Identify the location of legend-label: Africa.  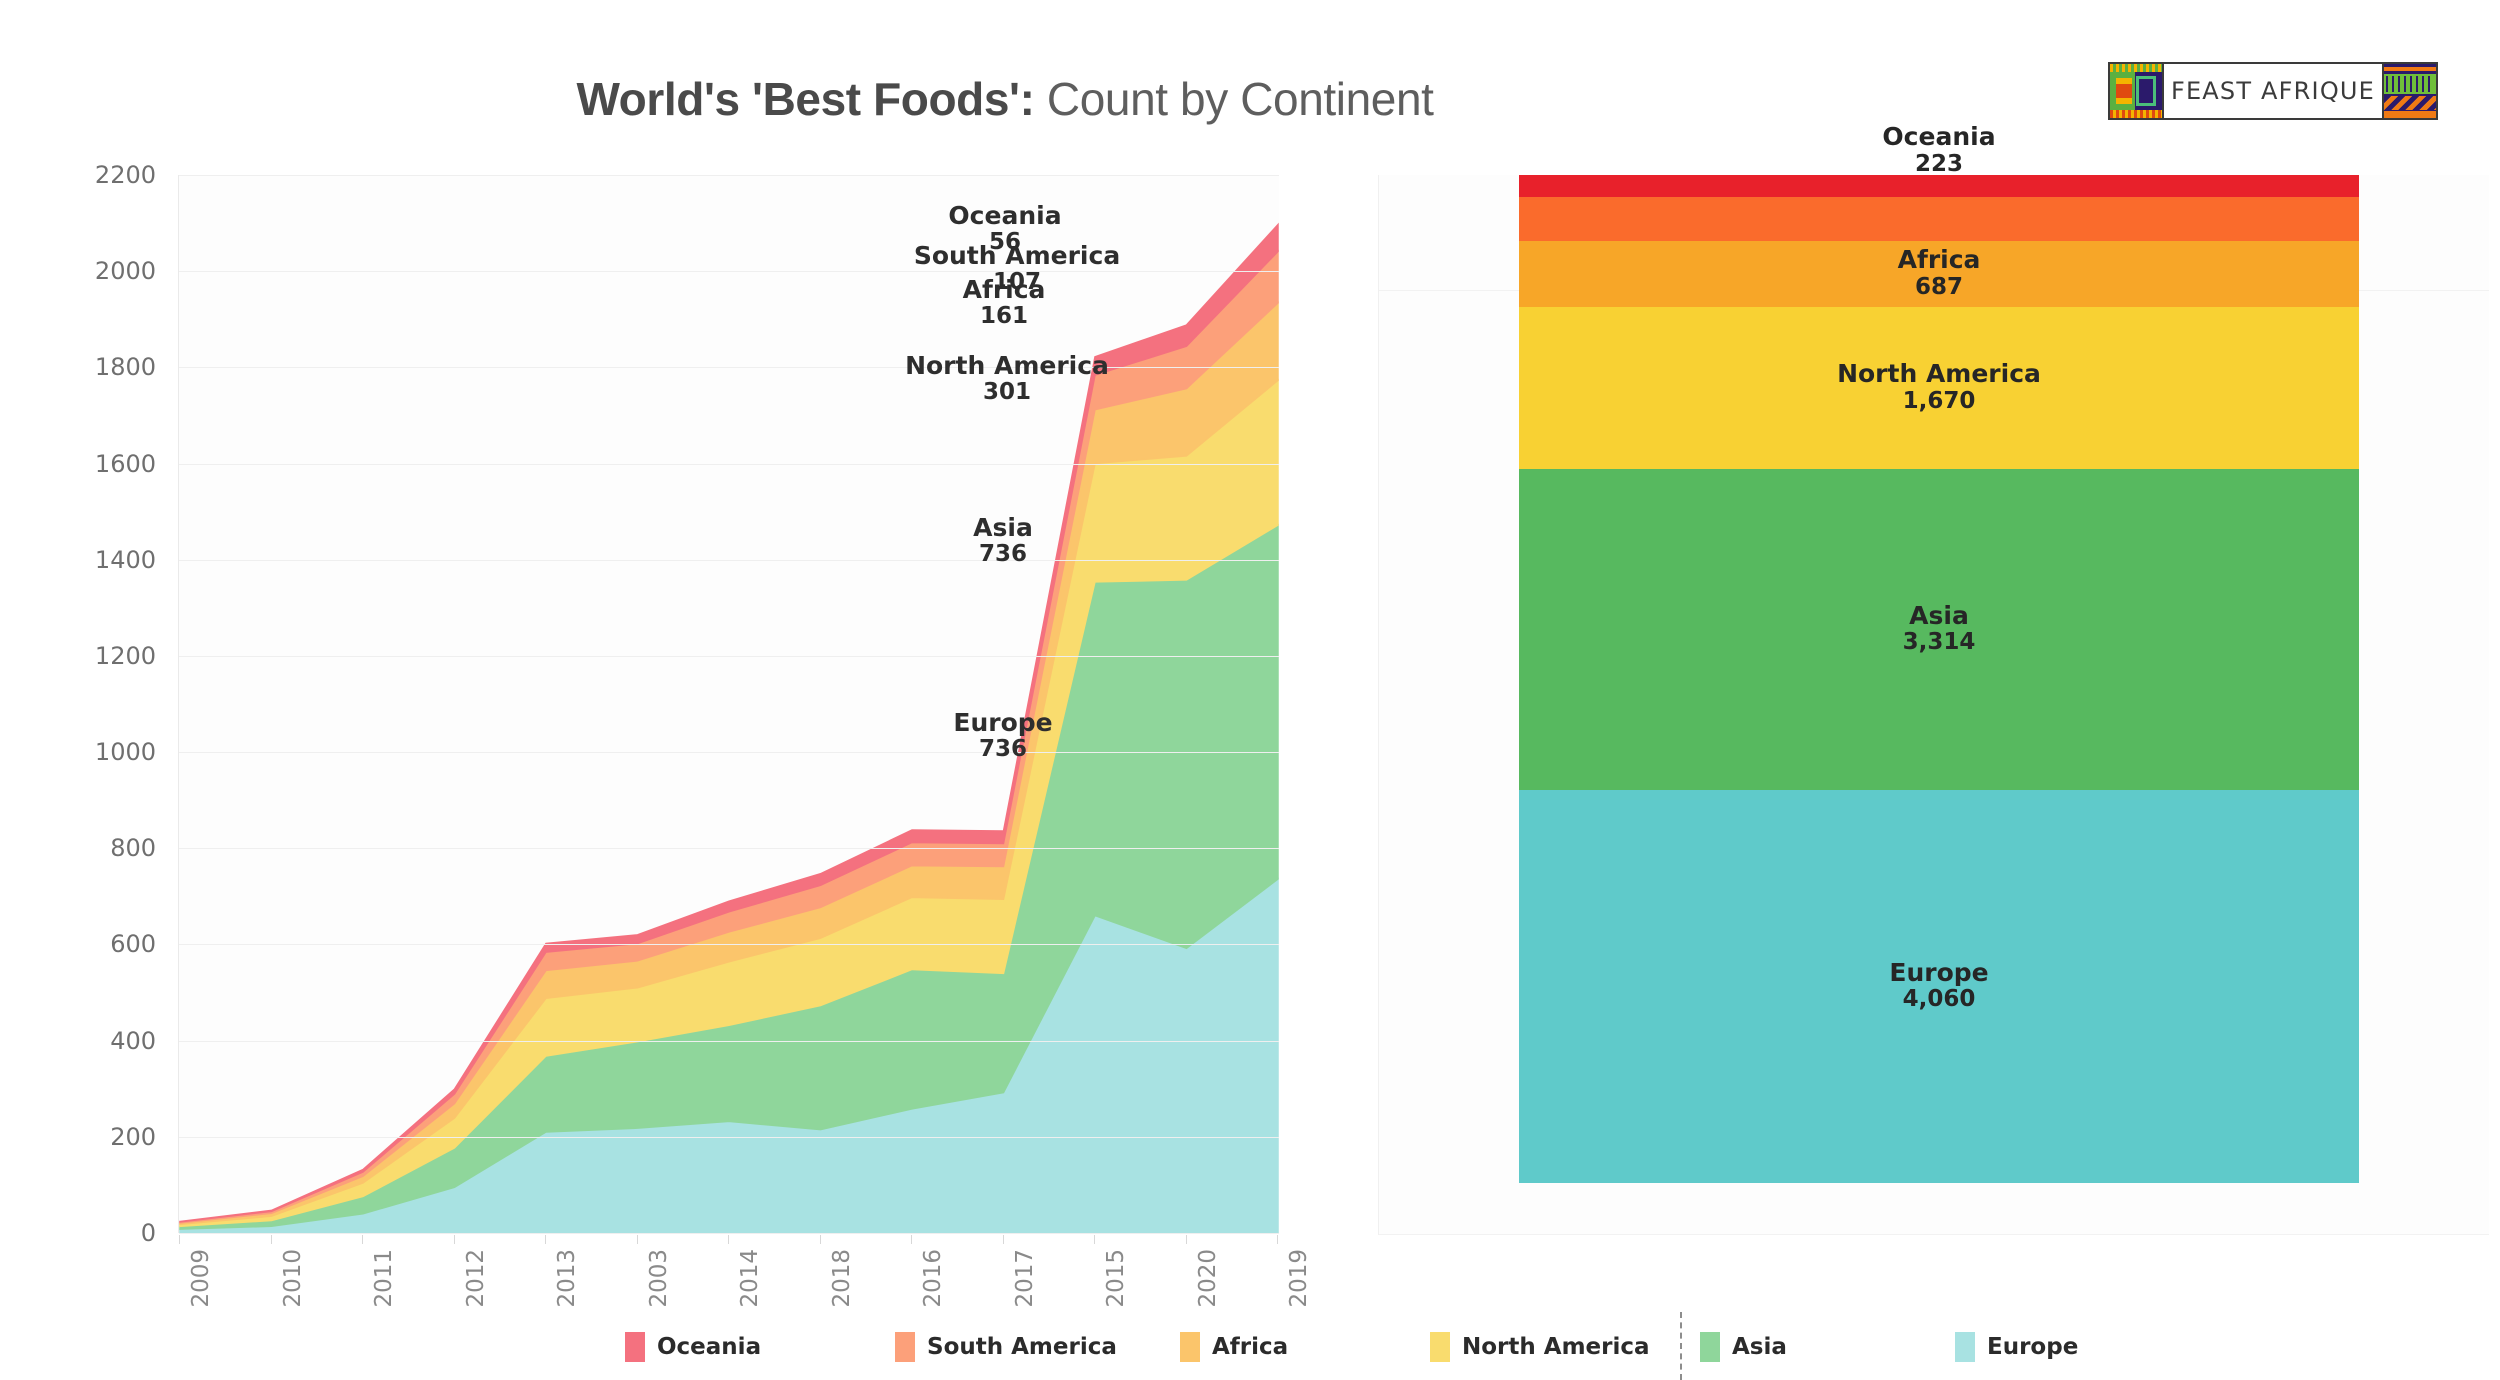
(1250, 1347).